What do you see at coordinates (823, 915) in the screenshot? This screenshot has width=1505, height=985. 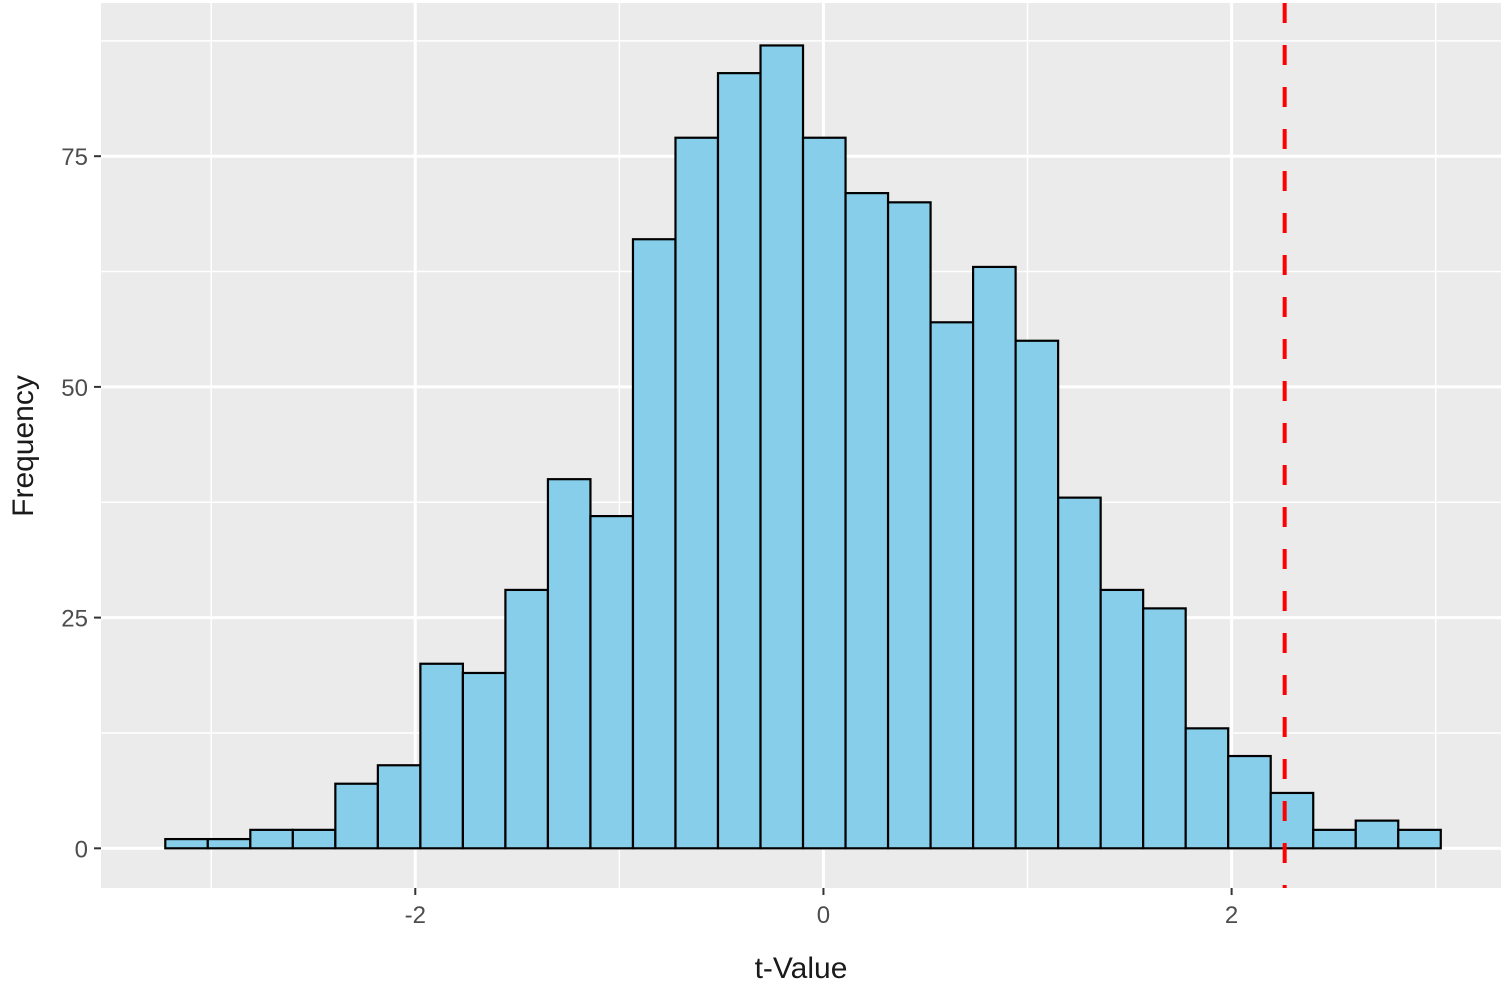 I see `x-tick-label: 0` at bounding box center [823, 915].